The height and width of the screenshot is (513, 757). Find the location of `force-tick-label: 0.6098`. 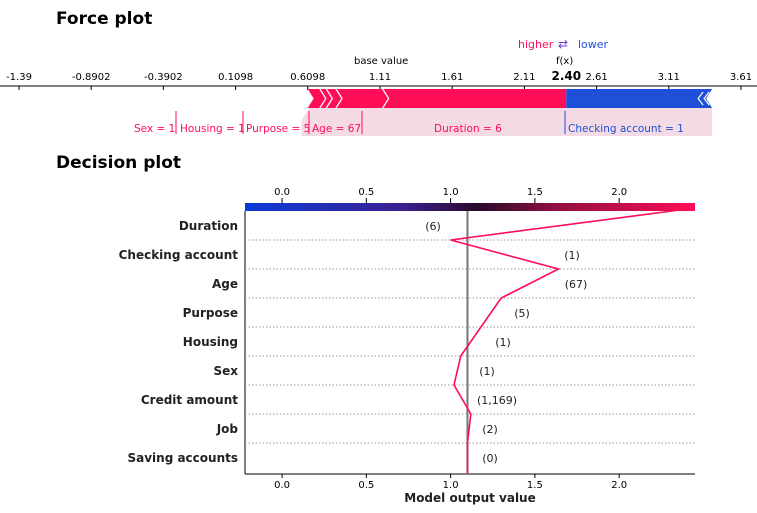

force-tick-label: 0.6098 is located at coordinates (307, 77).